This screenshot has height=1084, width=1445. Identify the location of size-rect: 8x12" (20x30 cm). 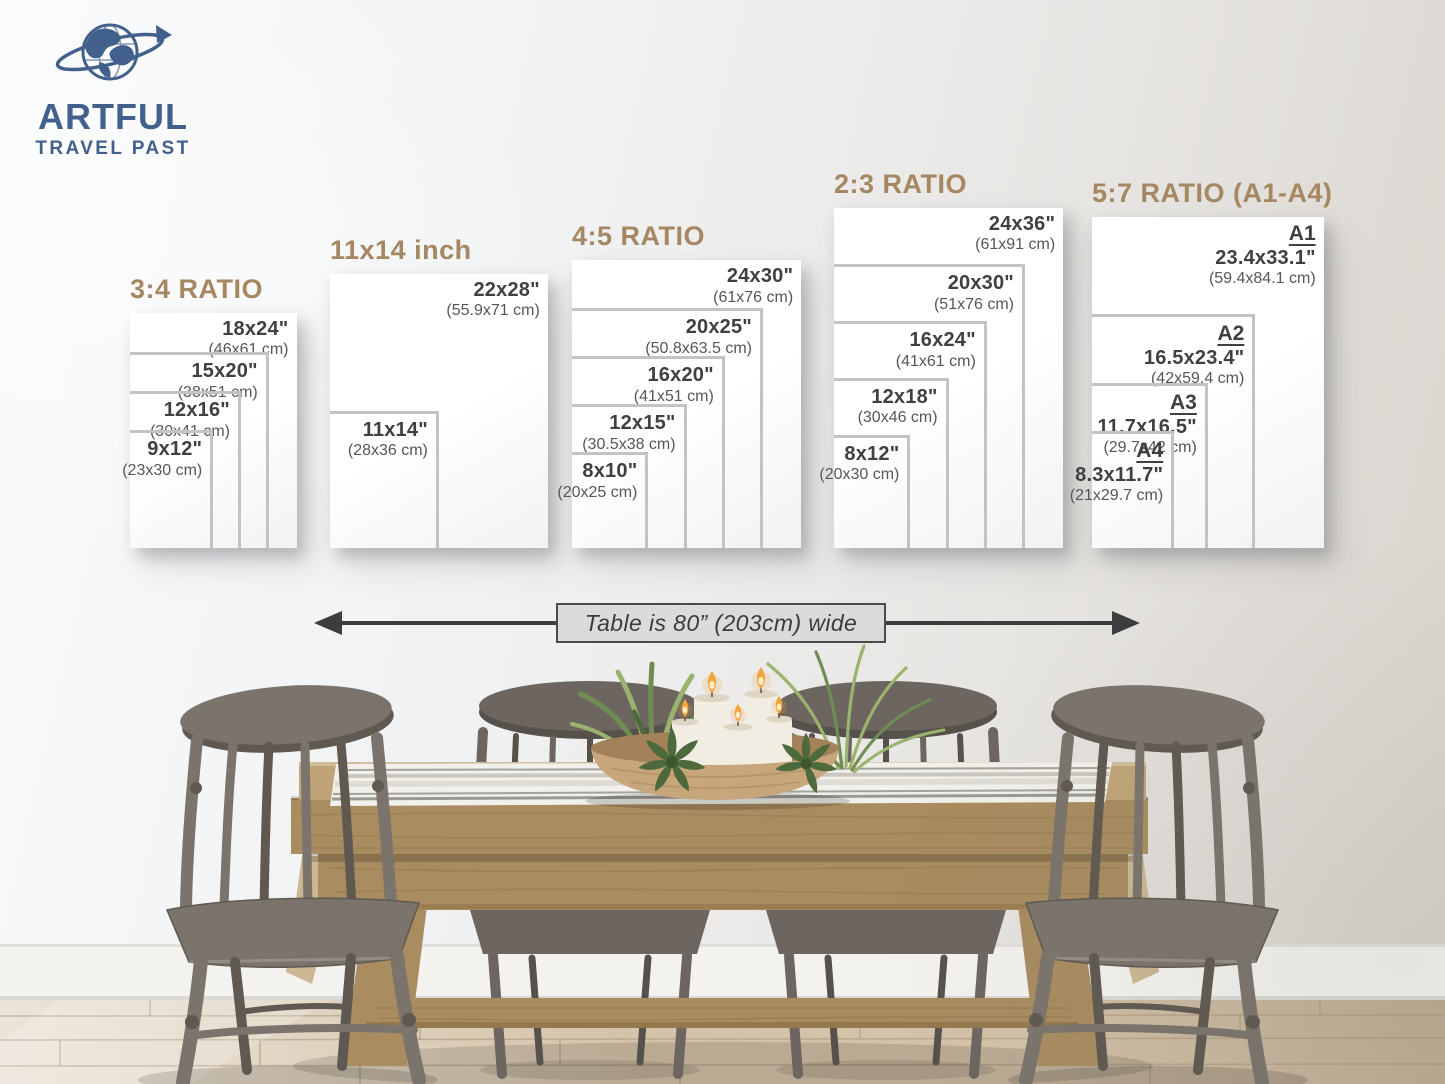
(865, 491).